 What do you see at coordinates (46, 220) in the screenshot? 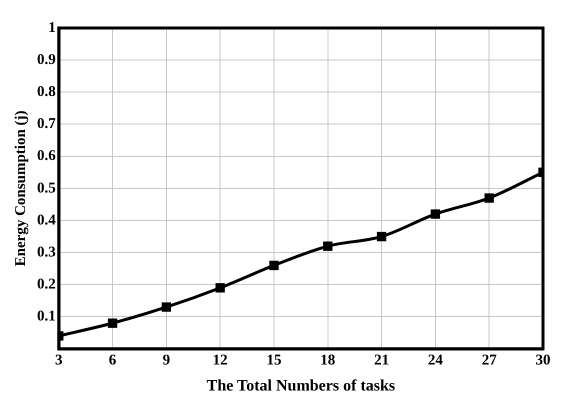
I see `y-tick-label: 0.4` at bounding box center [46, 220].